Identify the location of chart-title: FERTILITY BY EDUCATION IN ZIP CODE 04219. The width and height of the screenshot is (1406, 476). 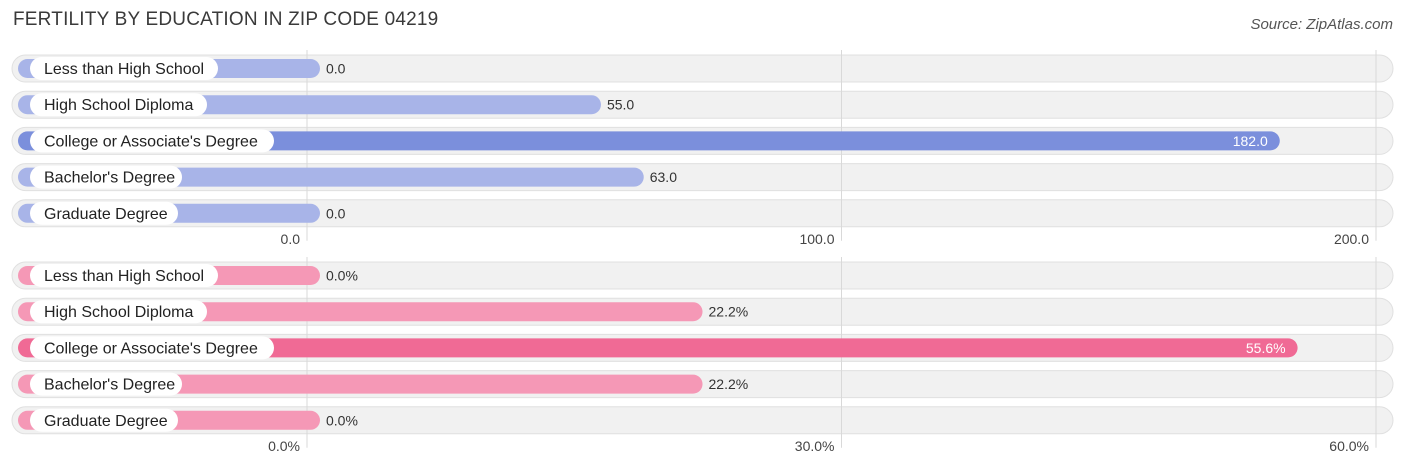
(226, 19).